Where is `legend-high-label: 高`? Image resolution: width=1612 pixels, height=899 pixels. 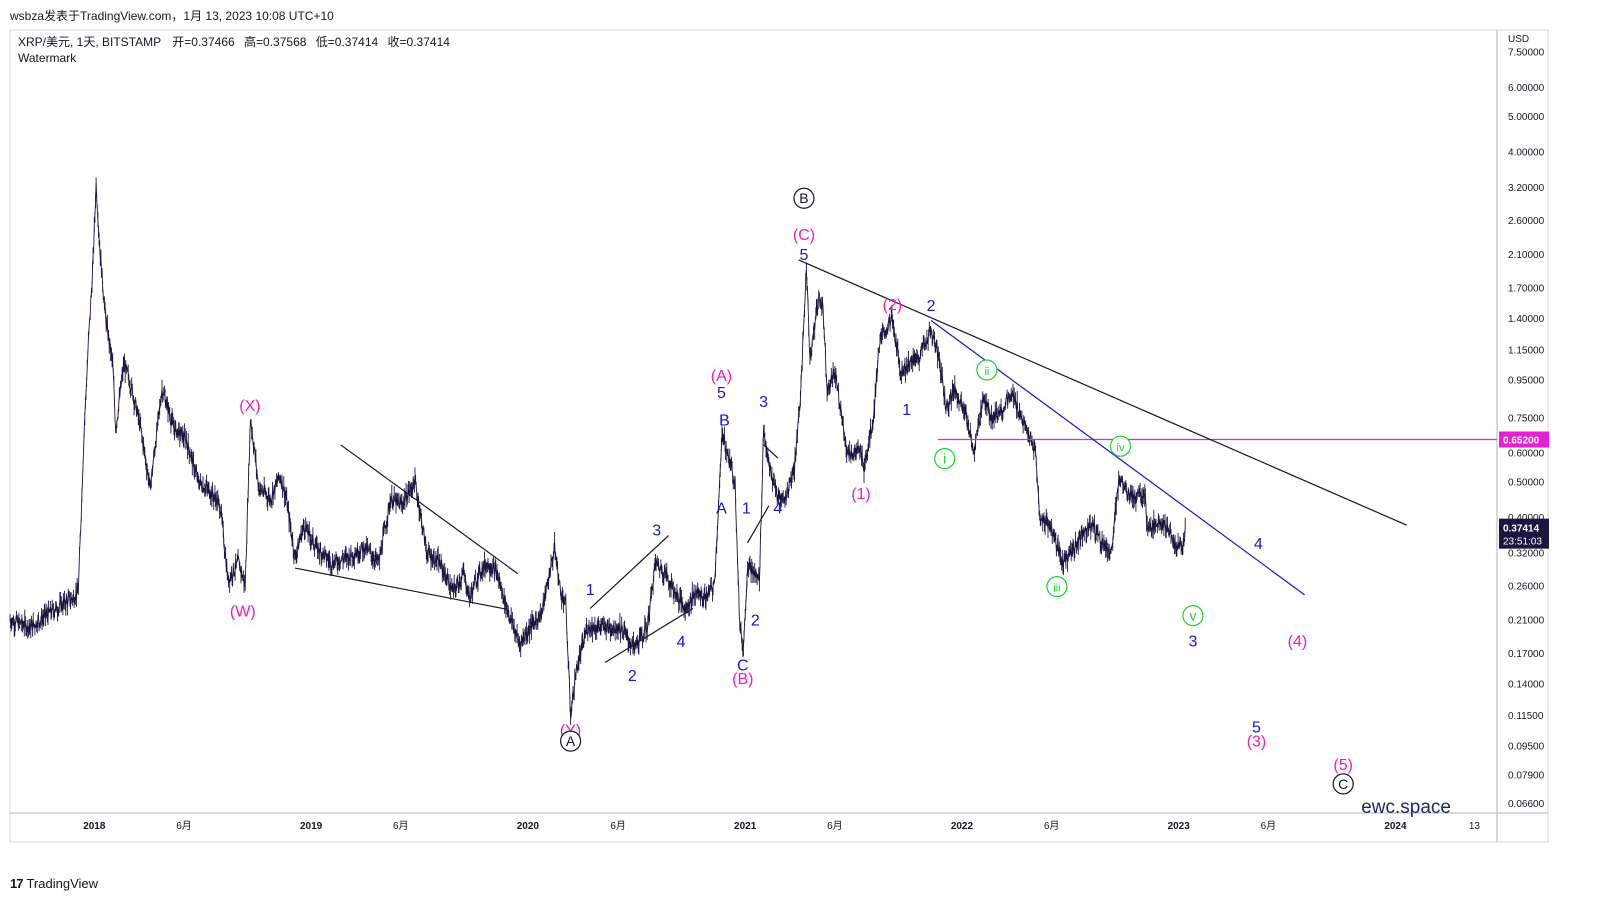 legend-high-label: 高 is located at coordinates (250, 41).